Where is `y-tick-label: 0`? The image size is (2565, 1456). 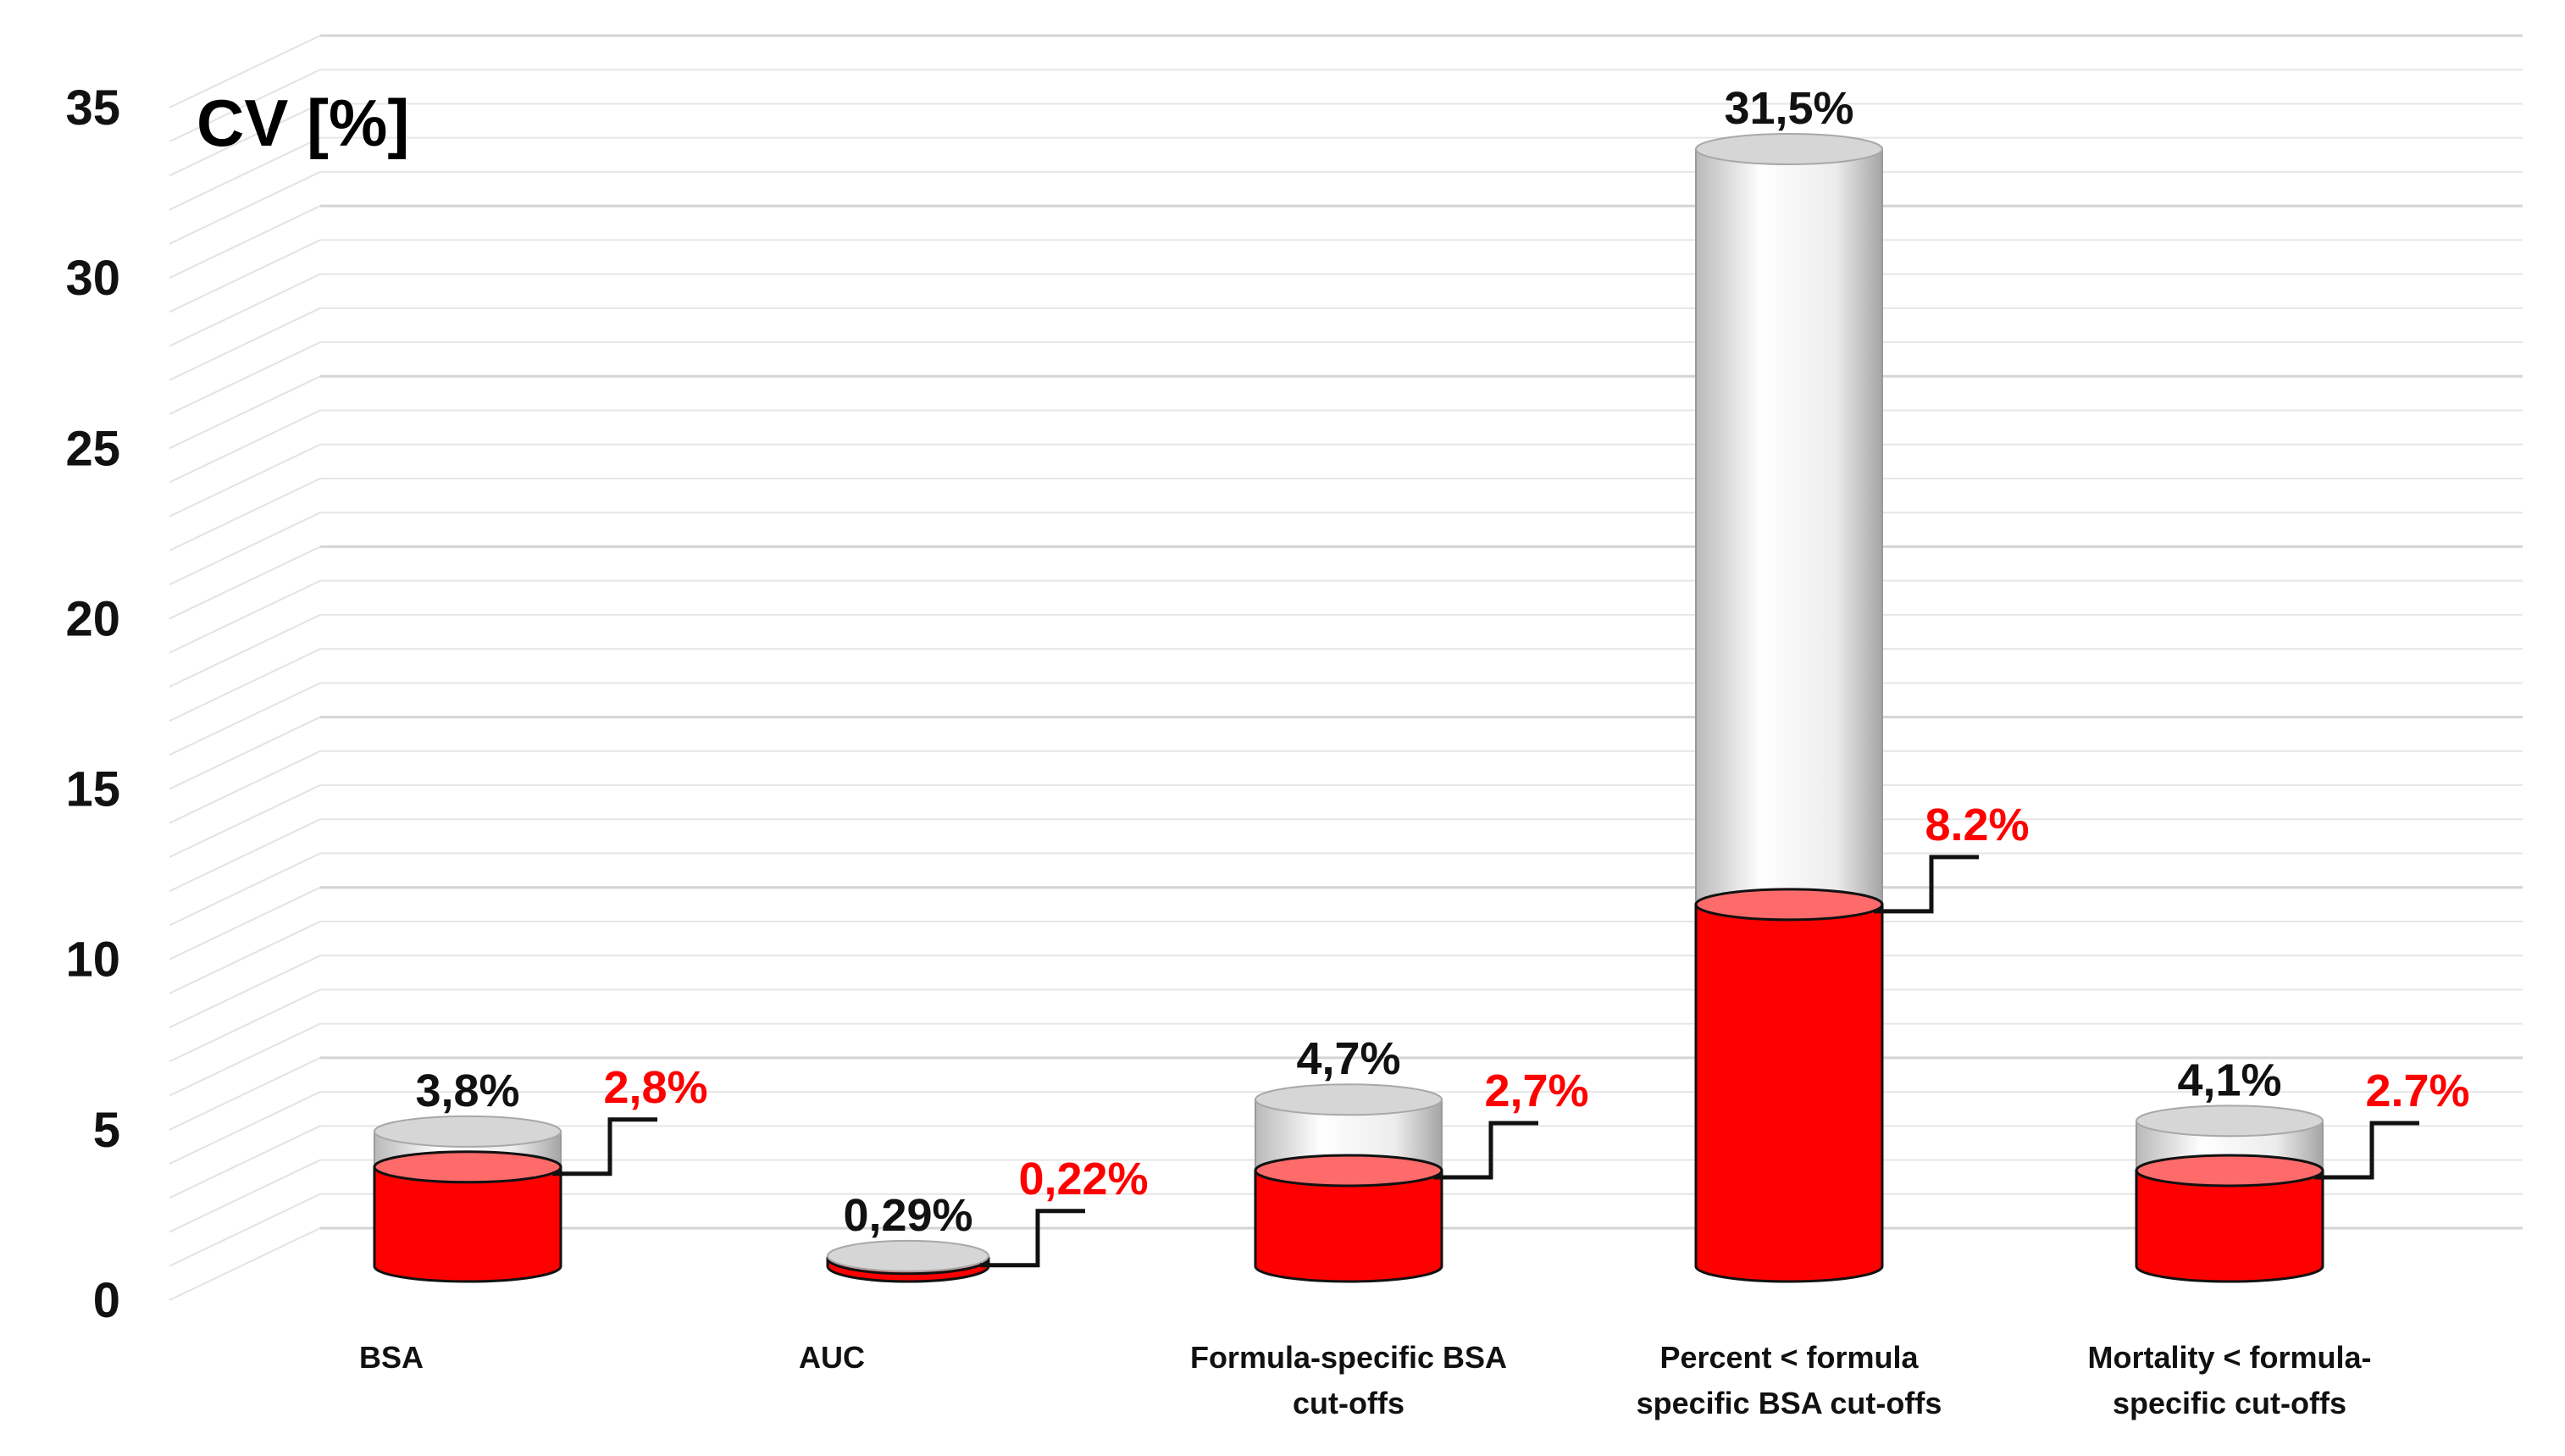
y-tick-label: 0 is located at coordinates (107, 1300).